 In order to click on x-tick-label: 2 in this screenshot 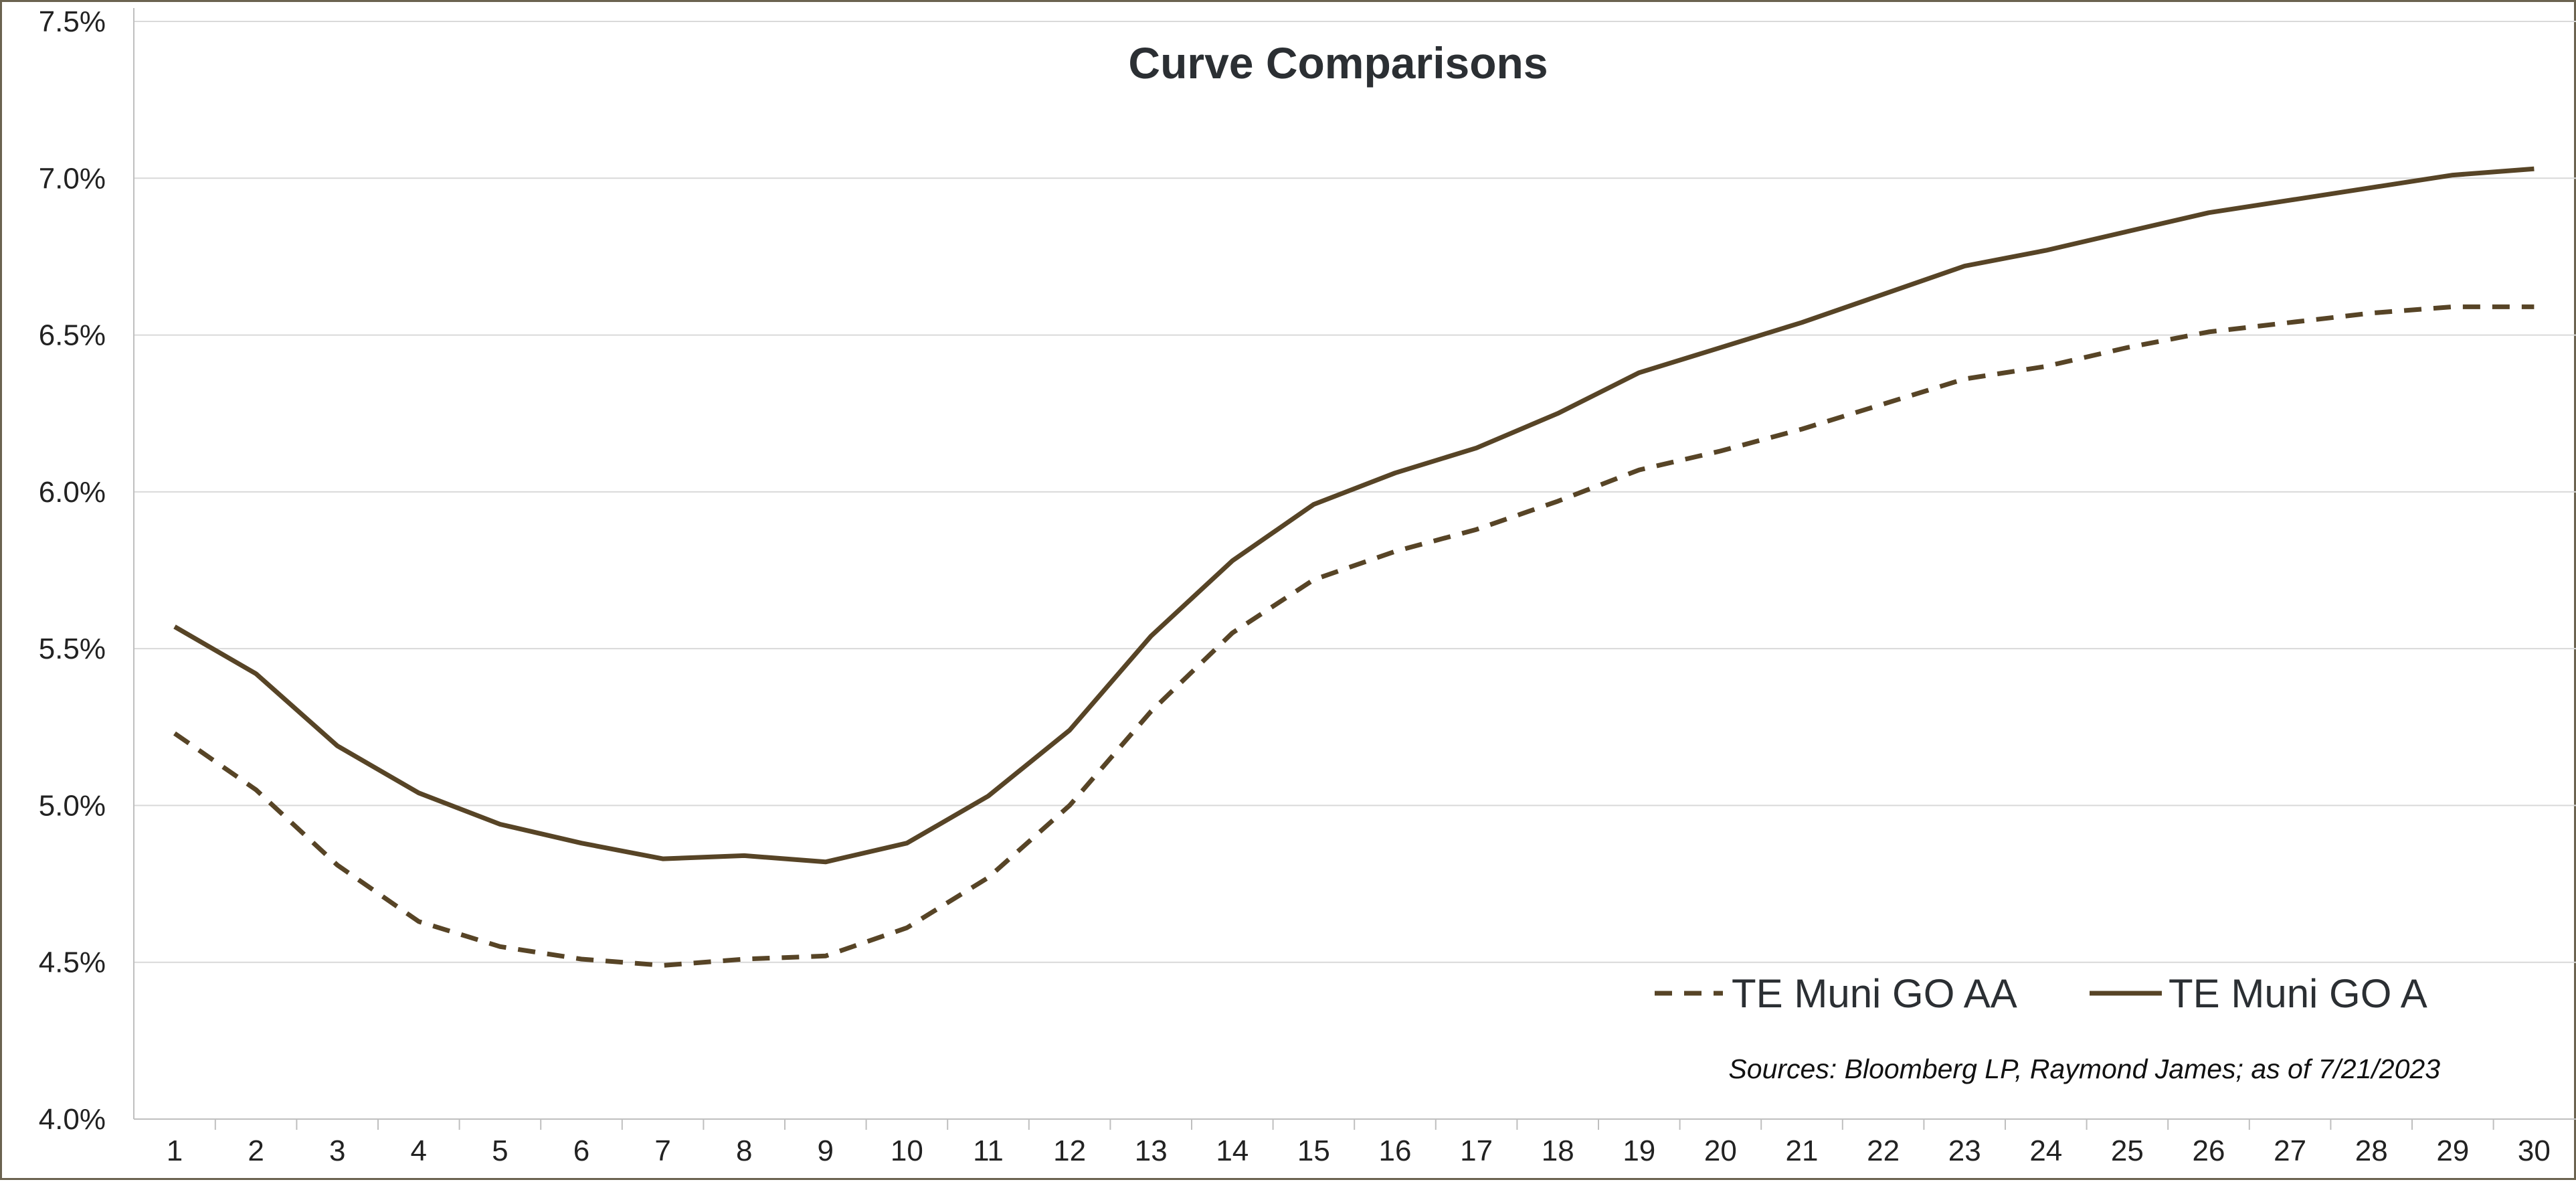, I will do `click(256, 1150)`.